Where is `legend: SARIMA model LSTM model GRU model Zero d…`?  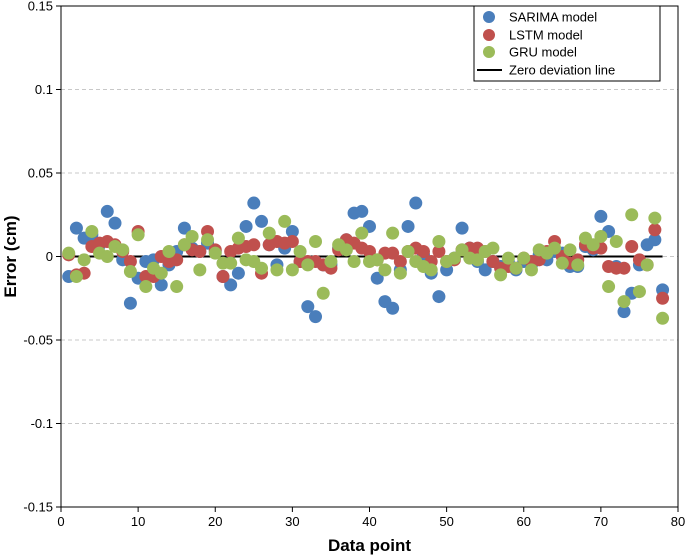
legend: SARIMA model LSTM model GRU model Zero d… is located at coordinates (567, 43).